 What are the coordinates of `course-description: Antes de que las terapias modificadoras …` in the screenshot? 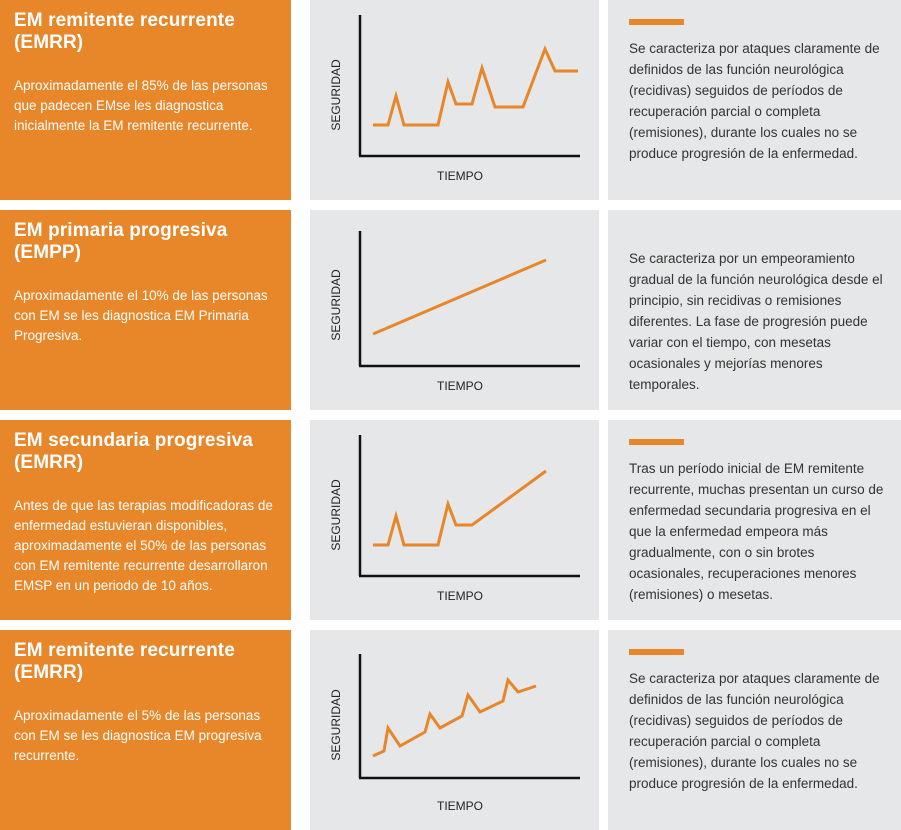 It's located at (143, 545).